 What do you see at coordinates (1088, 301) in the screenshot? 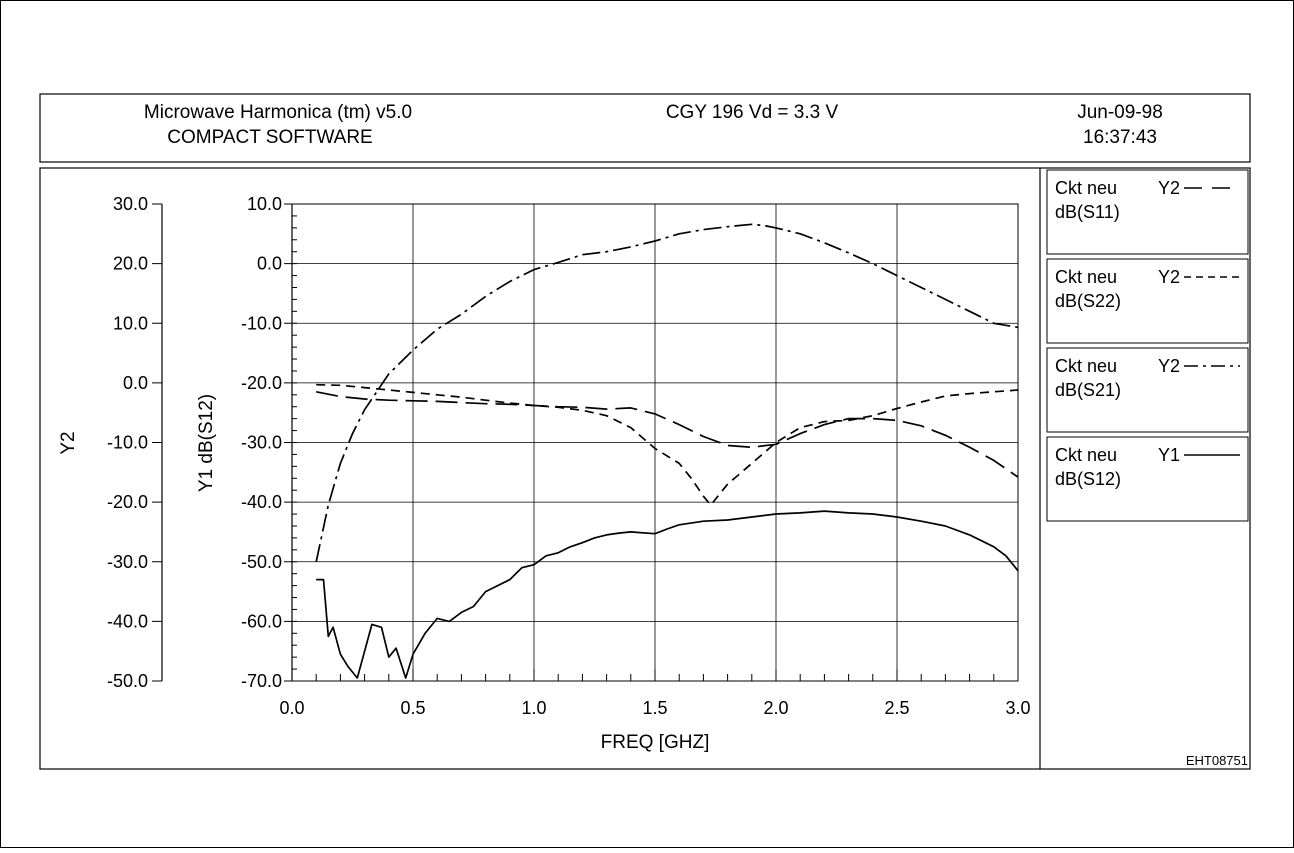
I see `legend-measure: dB(S22)` at bounding box center [1088, 301].